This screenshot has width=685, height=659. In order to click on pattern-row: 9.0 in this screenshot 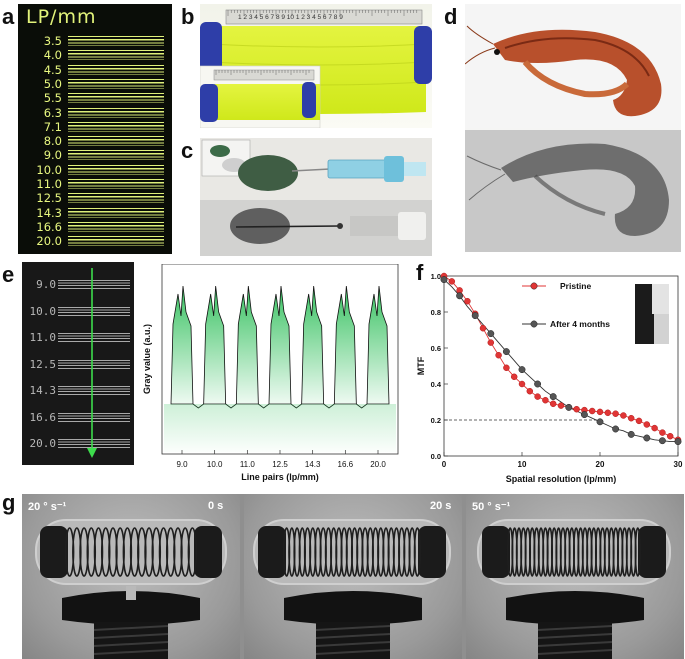, I will do `click(79, 285)`.